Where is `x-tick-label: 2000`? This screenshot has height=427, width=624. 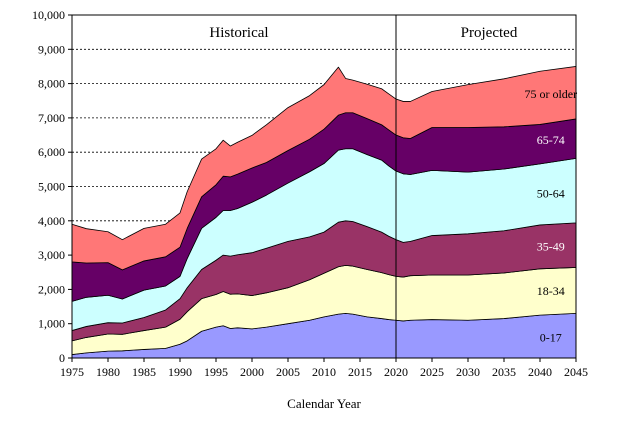
x-tick-label: 2000 is located at coordinates (252, 372).